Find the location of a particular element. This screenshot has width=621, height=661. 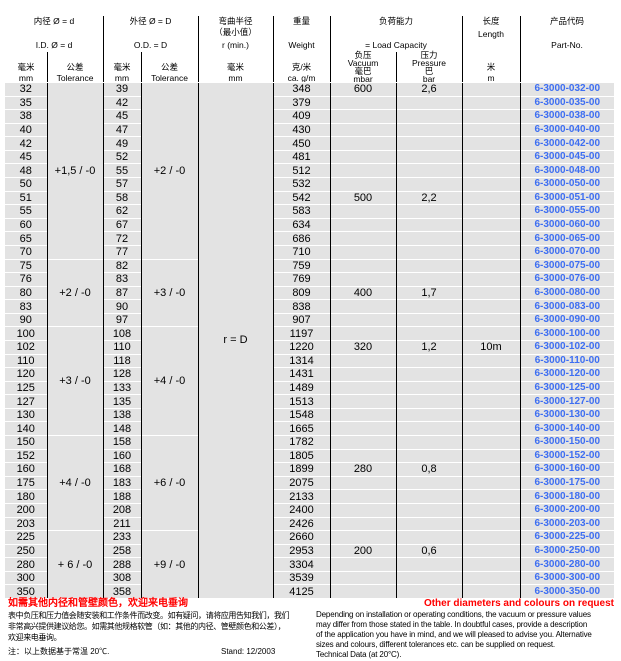

table-row: 225 + 6 / -0 233 +9 / -0 2660 6-3000-225-00 is located at coordinates (309, 564).